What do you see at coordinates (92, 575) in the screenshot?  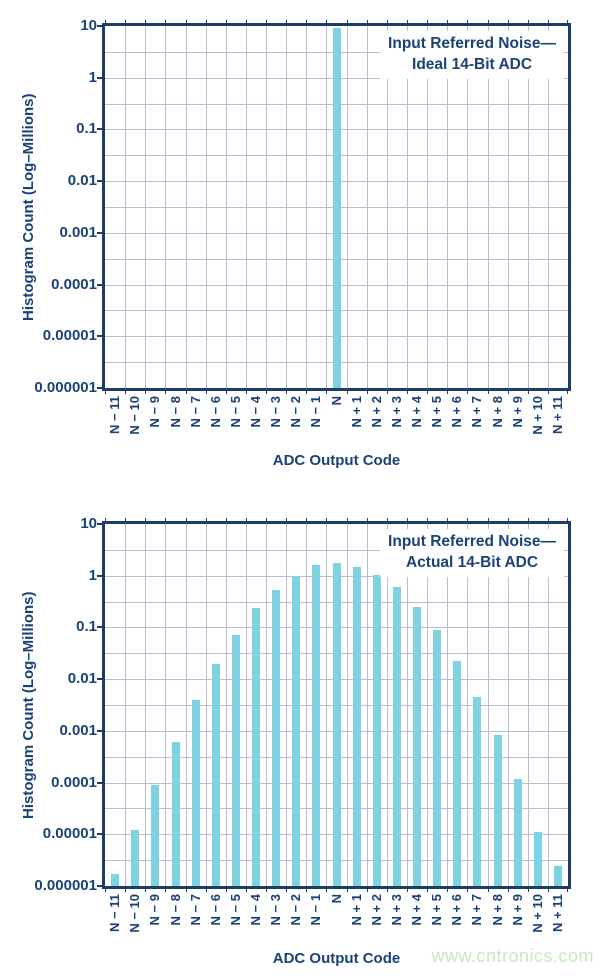 I see `y-axis-tick-label: 1` at bounding box center [92, 575].